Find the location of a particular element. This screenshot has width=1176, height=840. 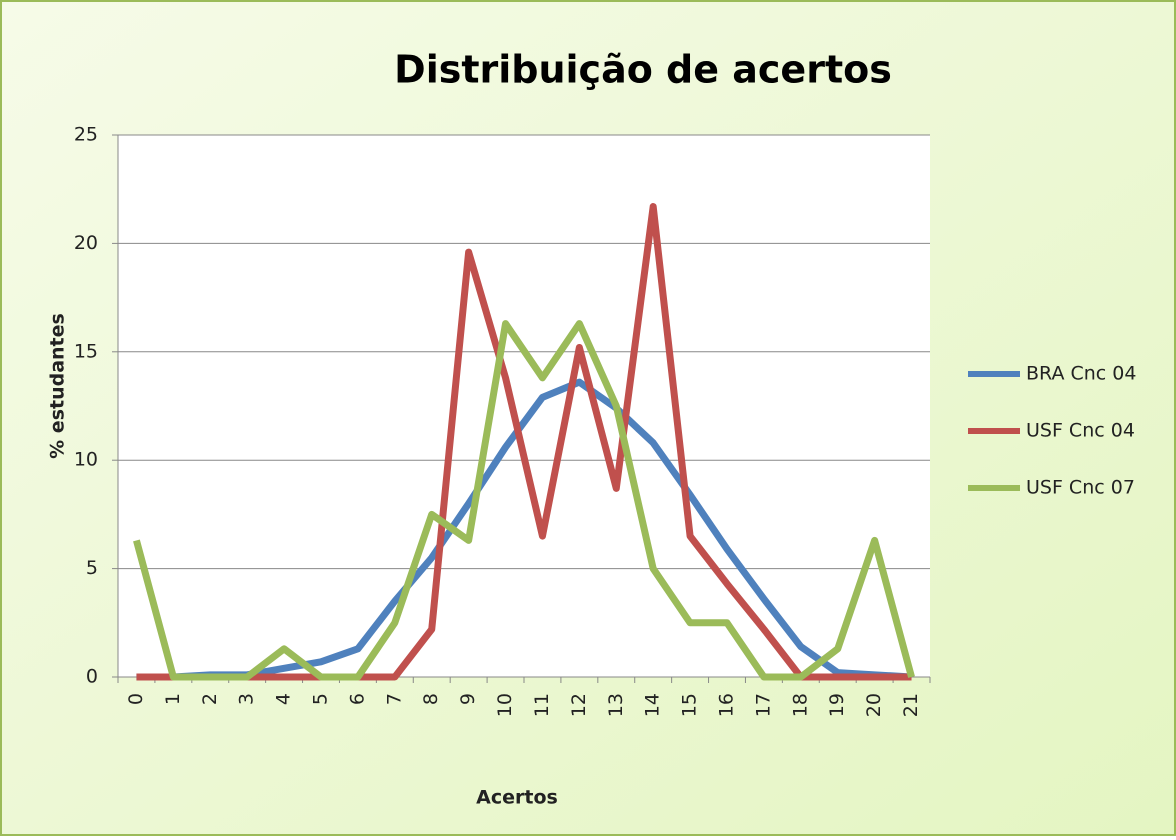

y-tick-label: 15 is located at coordinates (86, 351).